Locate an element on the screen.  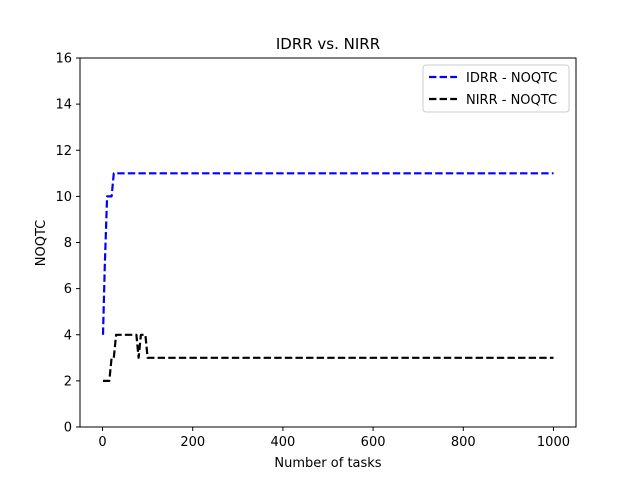
legend: IDRR - NOQTC NIRR - NOQTC is located at coordinates (496, 88).